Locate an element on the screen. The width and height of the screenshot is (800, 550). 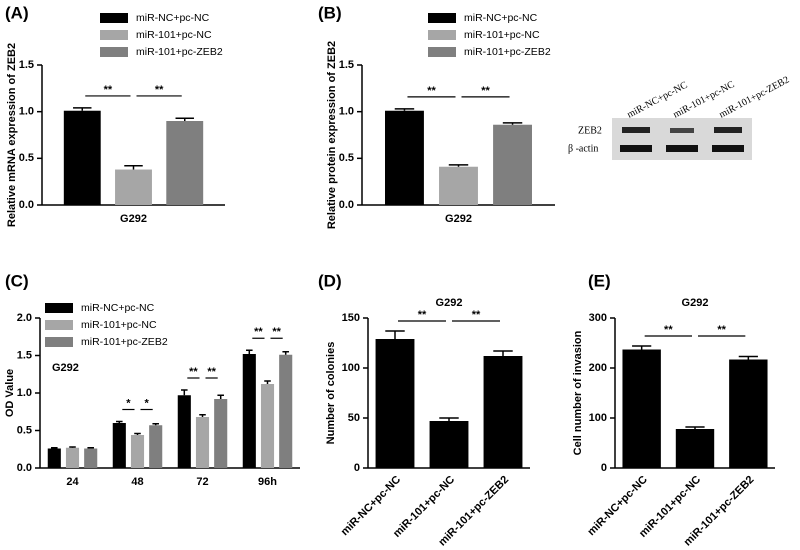
panel-label: (A) is located at coordinates (17, 12).